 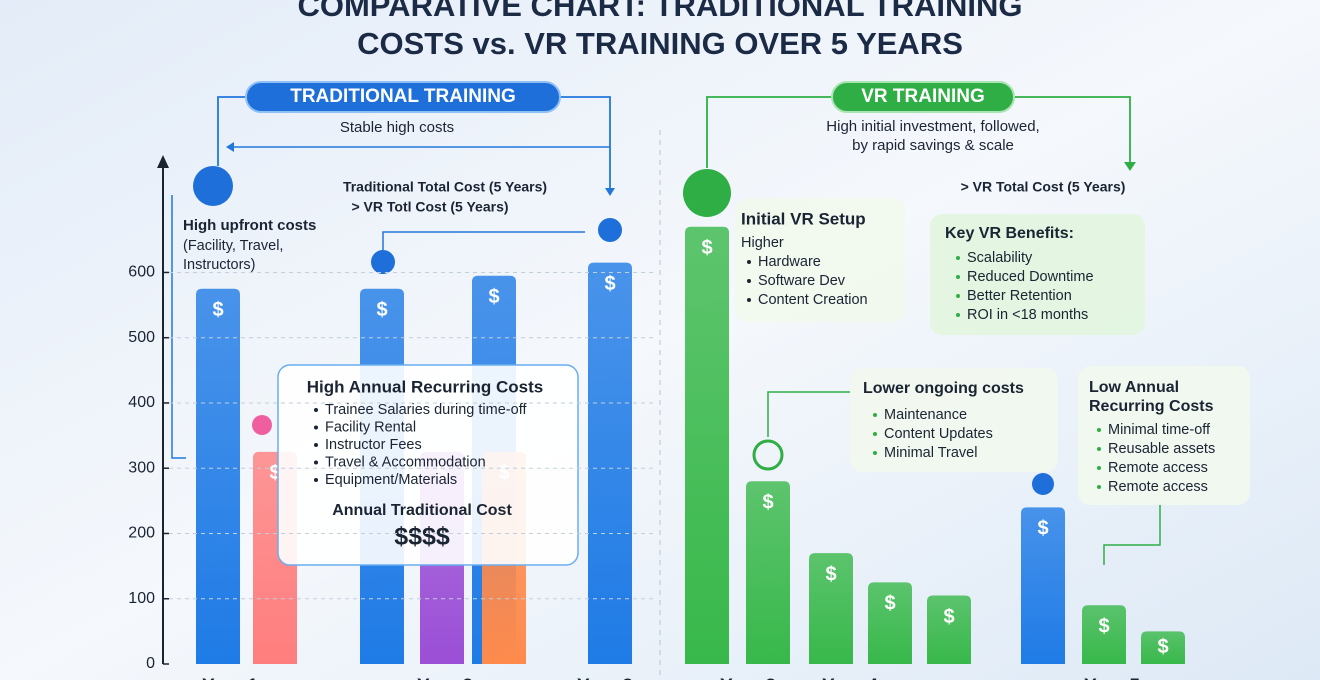 I want to click on y-tick-label: 100, so click(x=141, y=598).